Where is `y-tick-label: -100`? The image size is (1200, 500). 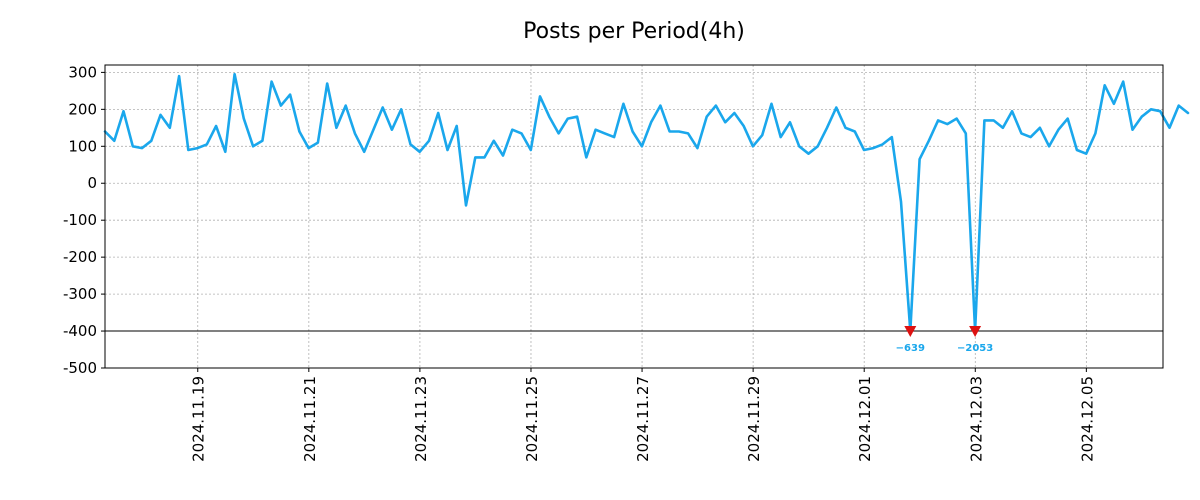
y-tick-label: -100 is located at coordinates (80, 220).